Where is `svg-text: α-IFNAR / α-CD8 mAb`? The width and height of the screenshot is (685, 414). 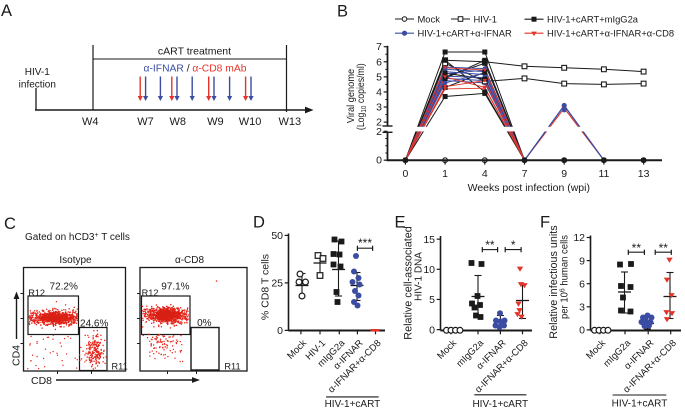
svg-text: α-IFNAR / α-CD8 mAb is located at coordinates (195, 69).